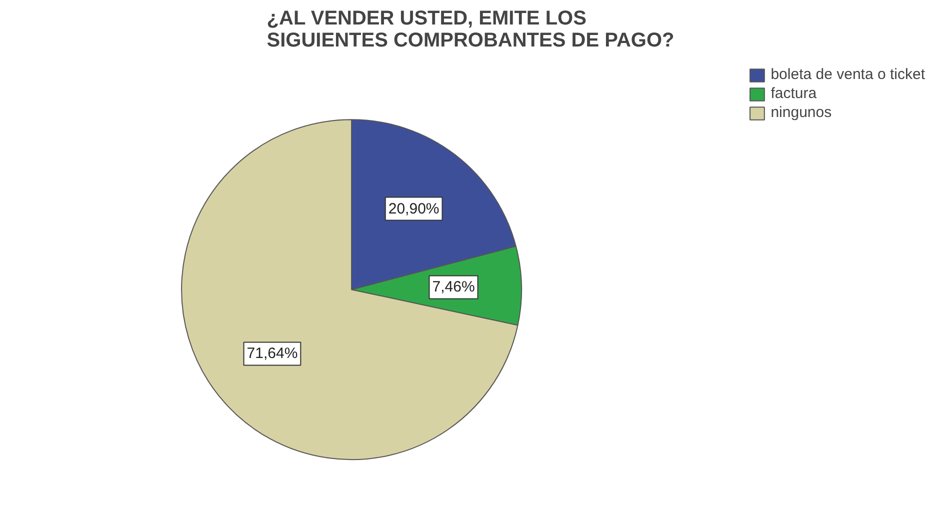 This screenshot has width=946, height=514. What do you see at coordinates (453, 287) in the screenshot?
I see `data-label: 7,46%` at bounding box center [453, 287].